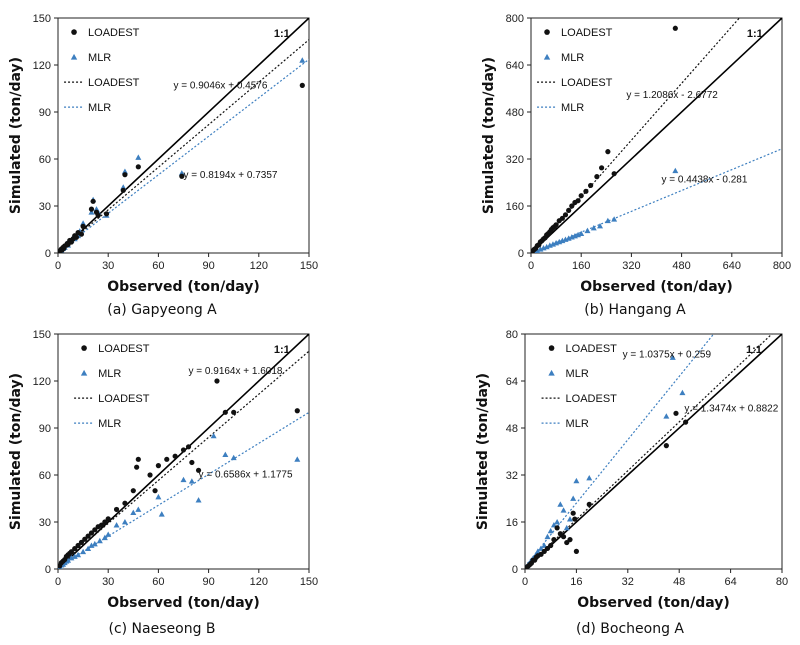 The image size is (800, 645). What do you see at coordinates (162, 310) in the screenshot?
I see `panel-caption: (a) Gapyeong A` at bounding box center [162, 310].